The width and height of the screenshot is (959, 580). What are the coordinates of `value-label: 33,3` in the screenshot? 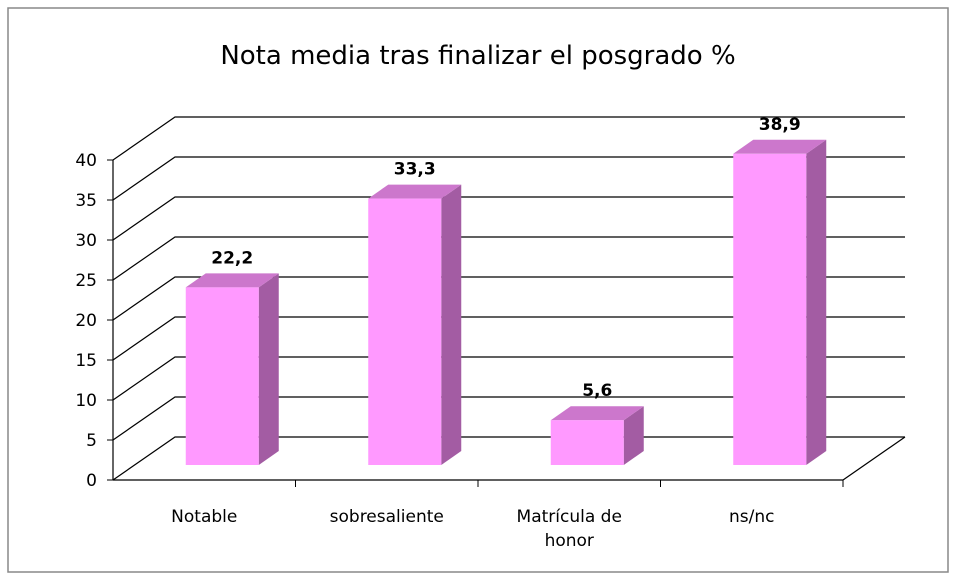 It's located at (415, 170).